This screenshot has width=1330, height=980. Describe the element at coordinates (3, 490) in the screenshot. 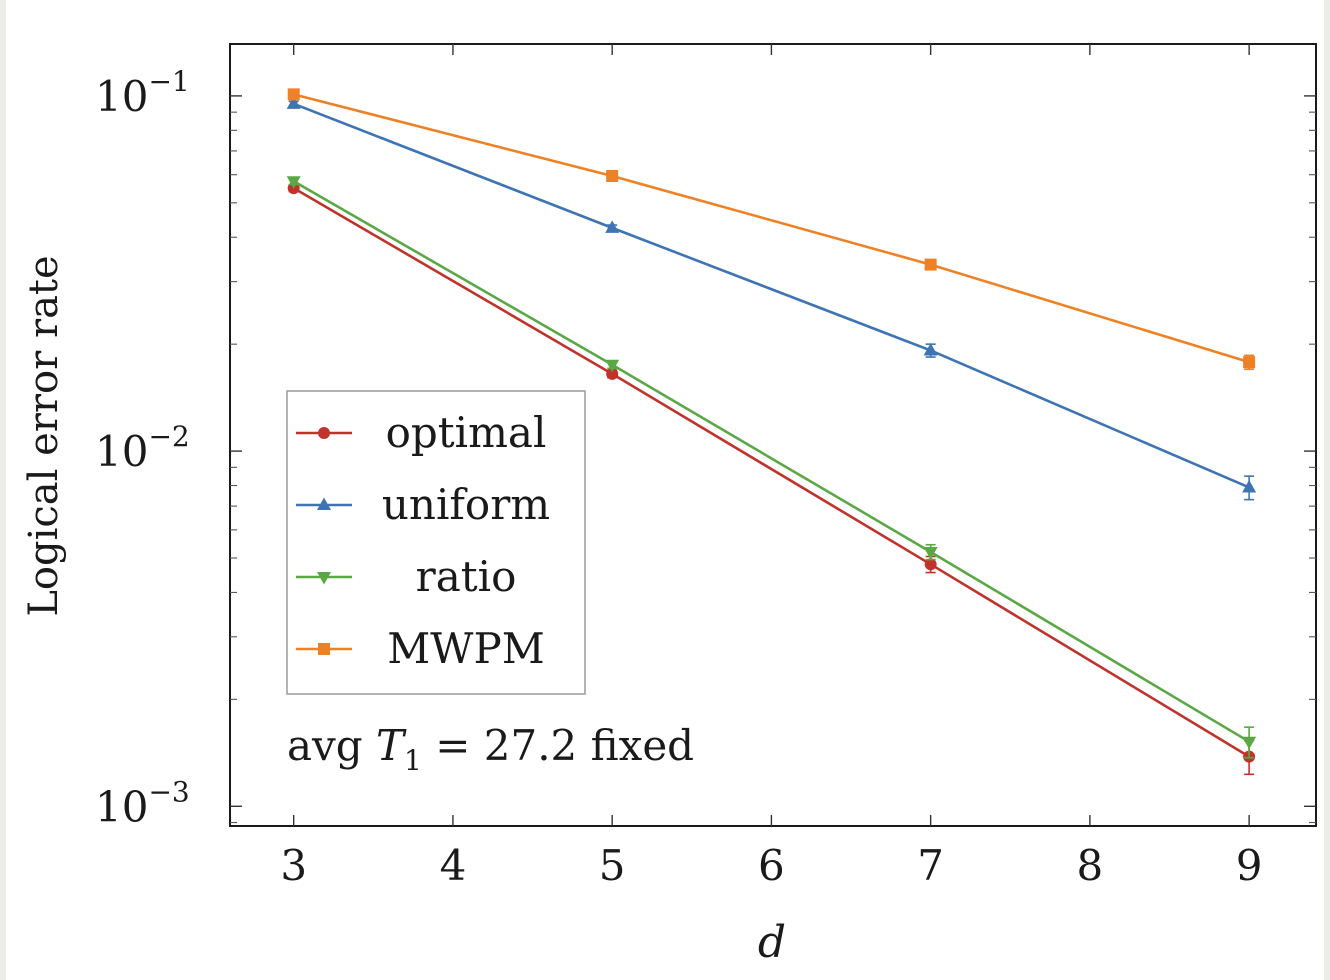

I see `left-margin` at that location.